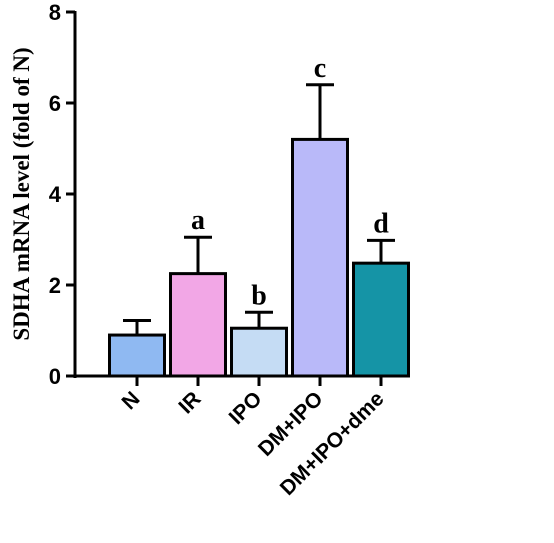 The width and height of the screenshot is (554, 543). Describe the element at coordinates (137, 355) in the screenshot. I see `bar-n` at that location.